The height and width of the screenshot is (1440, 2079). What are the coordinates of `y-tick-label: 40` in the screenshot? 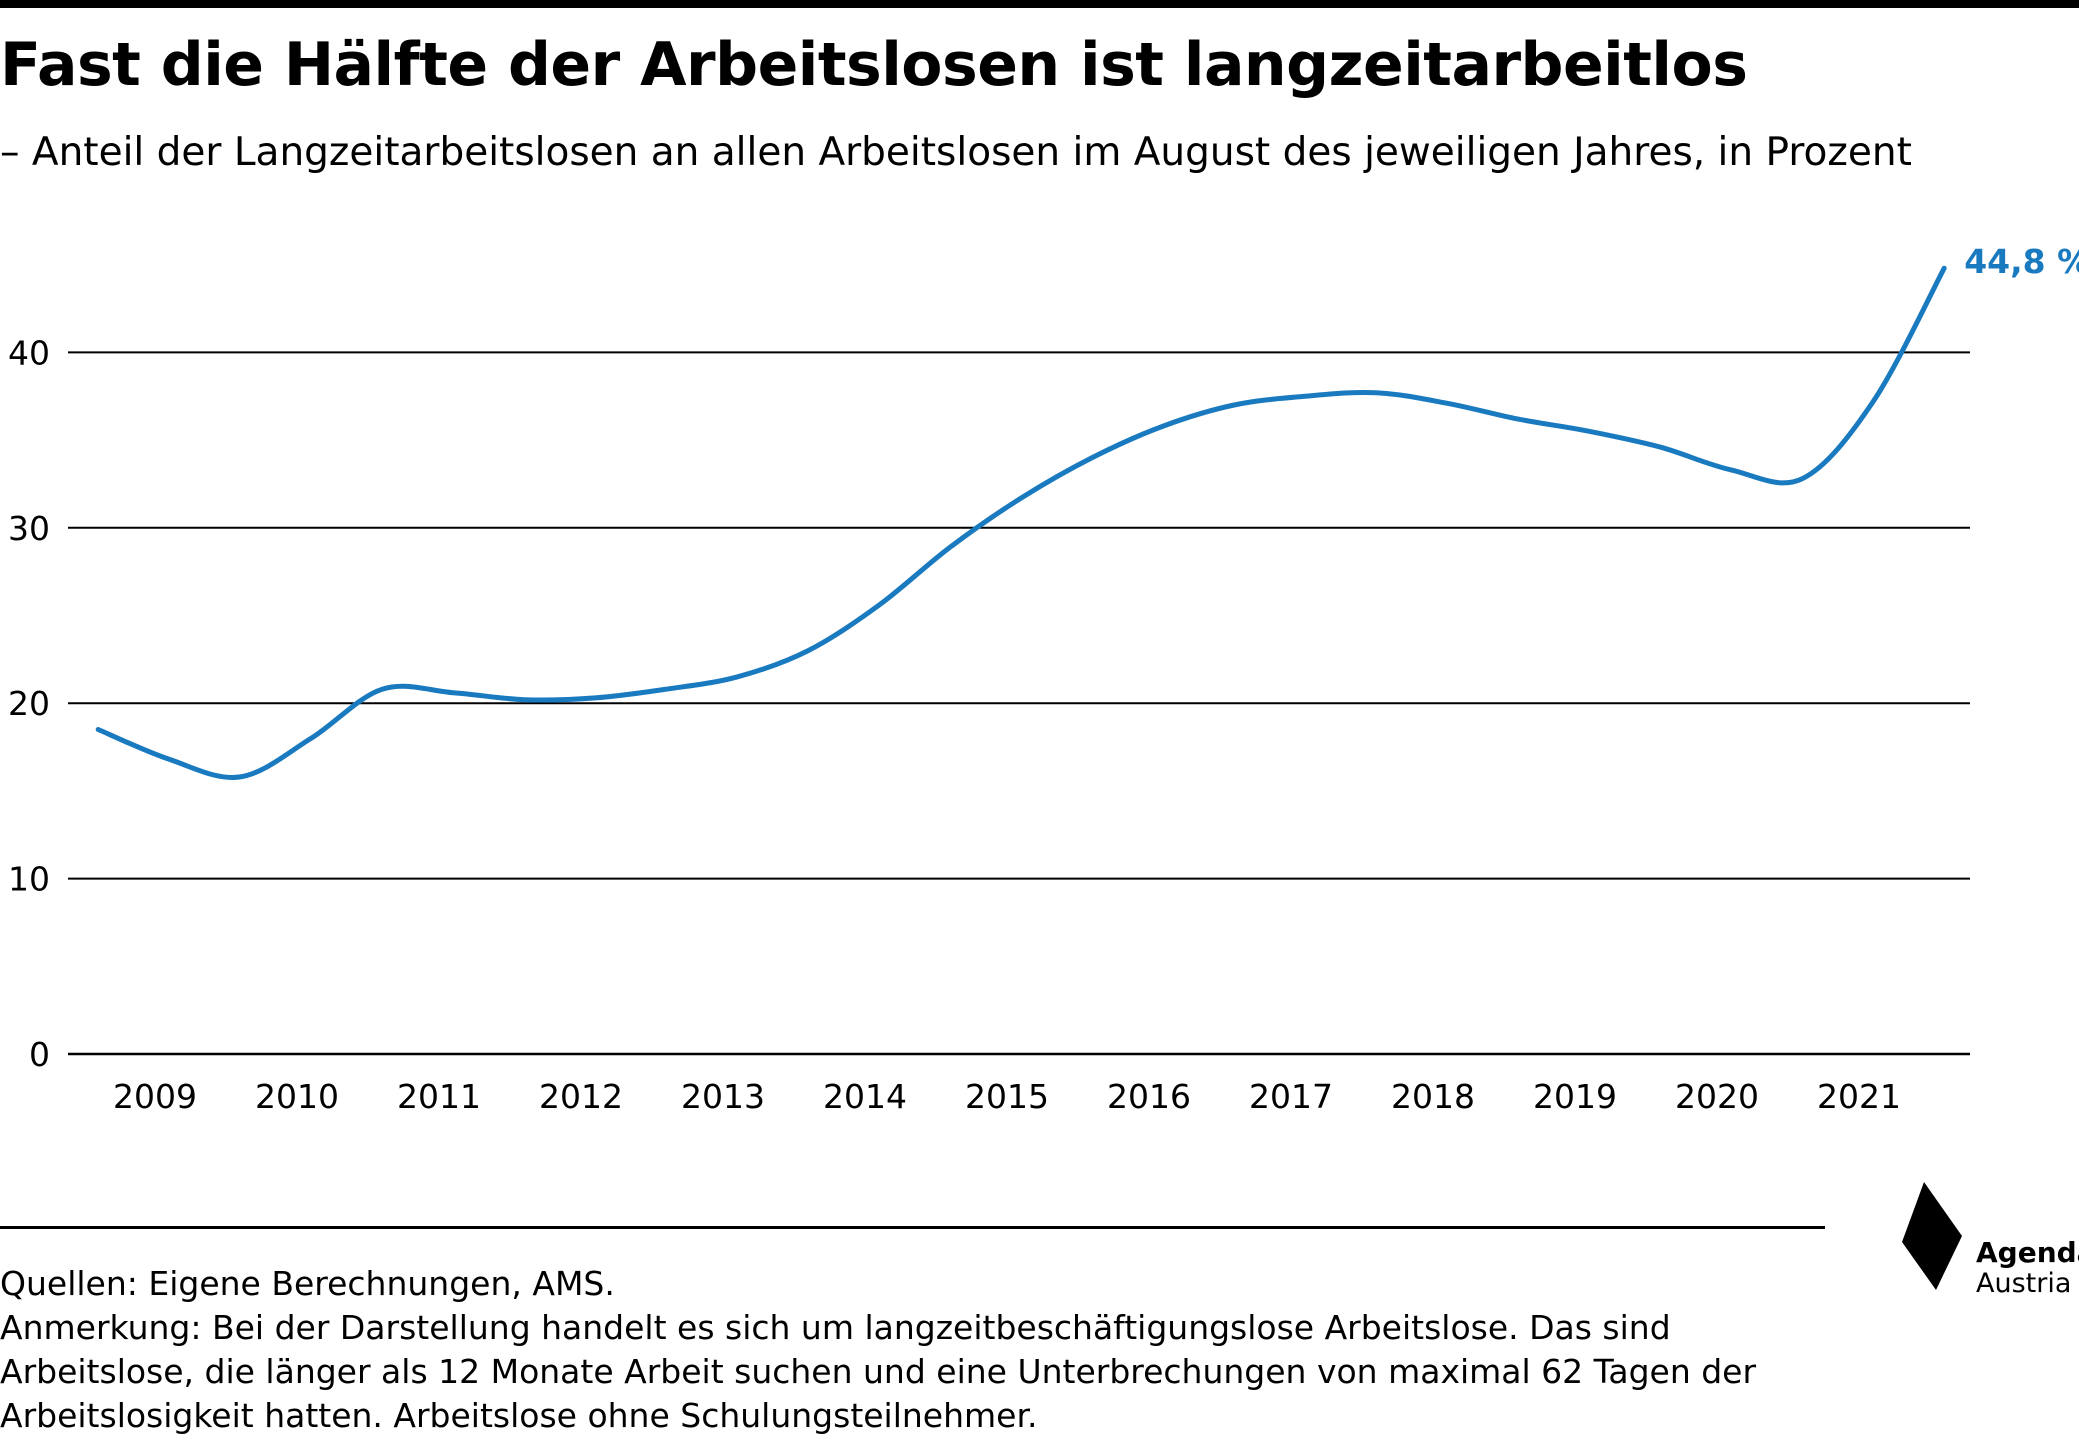 It's located at (29, 352).